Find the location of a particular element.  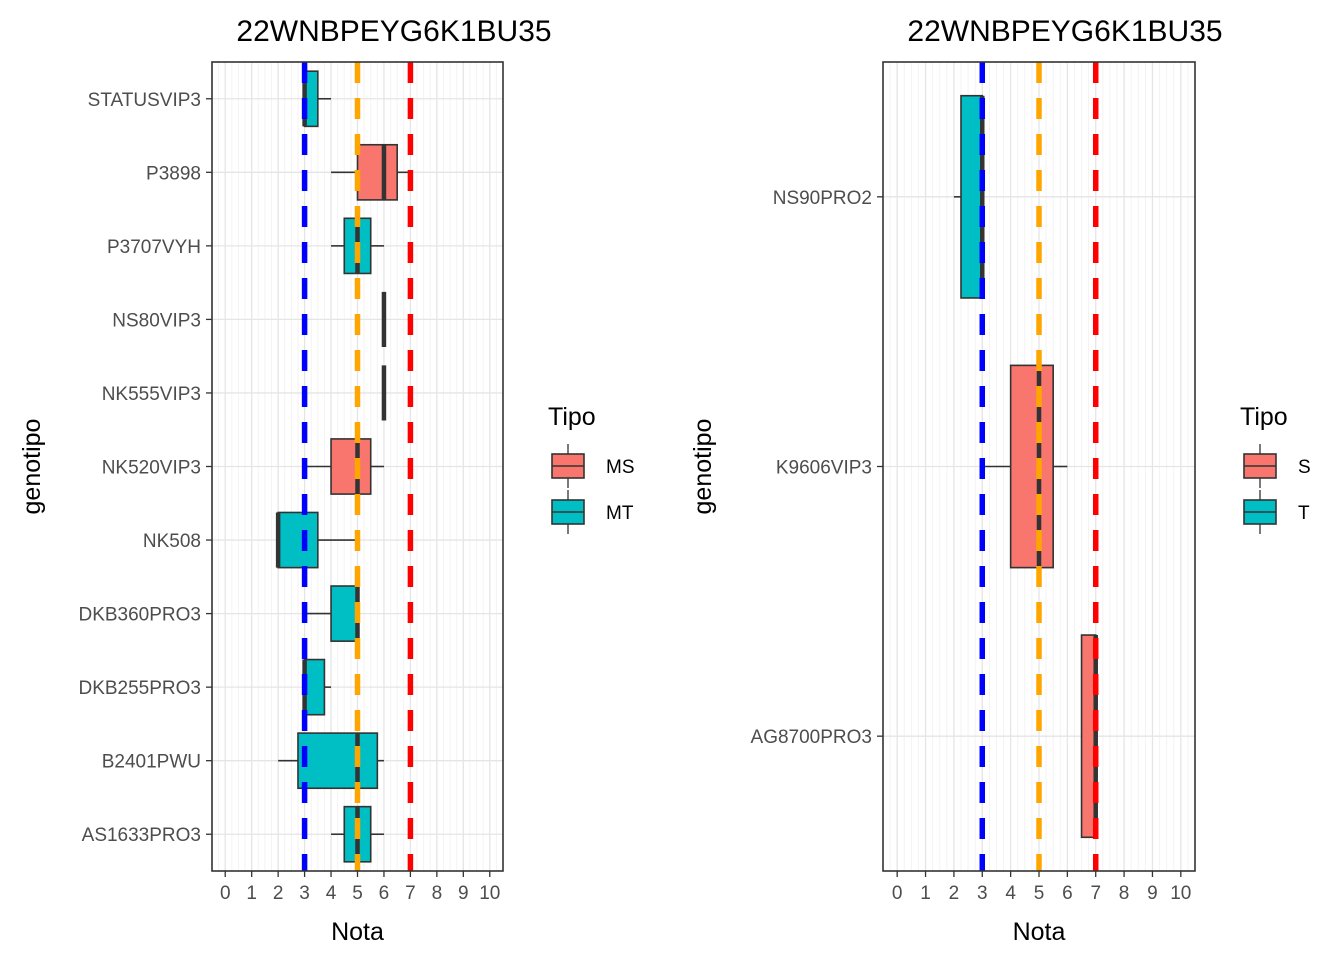

y-tick-label: NS90PRO2 is located at coordinates (822, 198).